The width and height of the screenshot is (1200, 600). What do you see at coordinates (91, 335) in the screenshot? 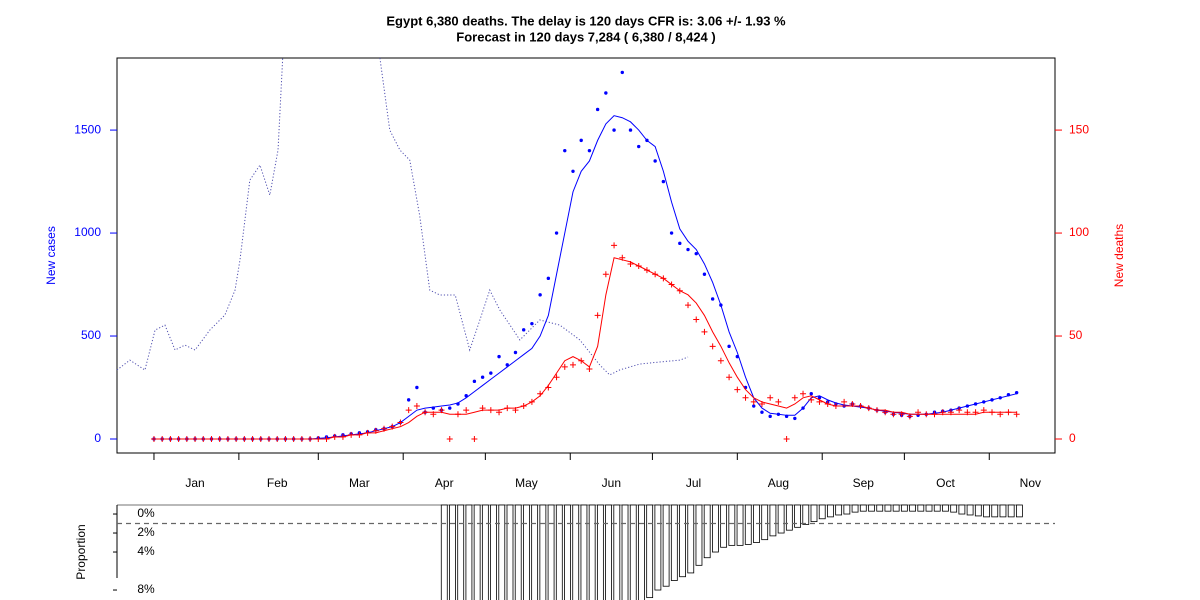
I see `y-tick-label: 500` at bounding box center [91, 335].